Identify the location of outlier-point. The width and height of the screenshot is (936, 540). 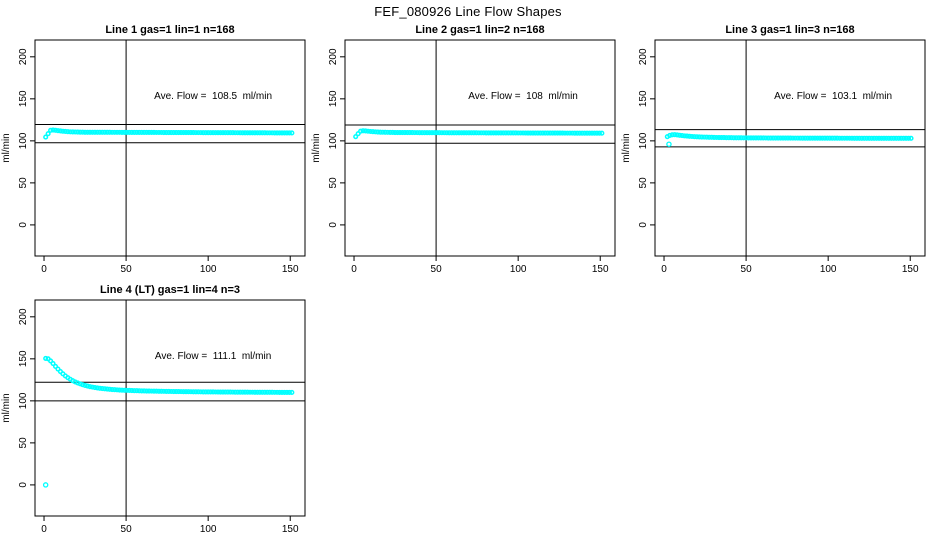
(669, 144).